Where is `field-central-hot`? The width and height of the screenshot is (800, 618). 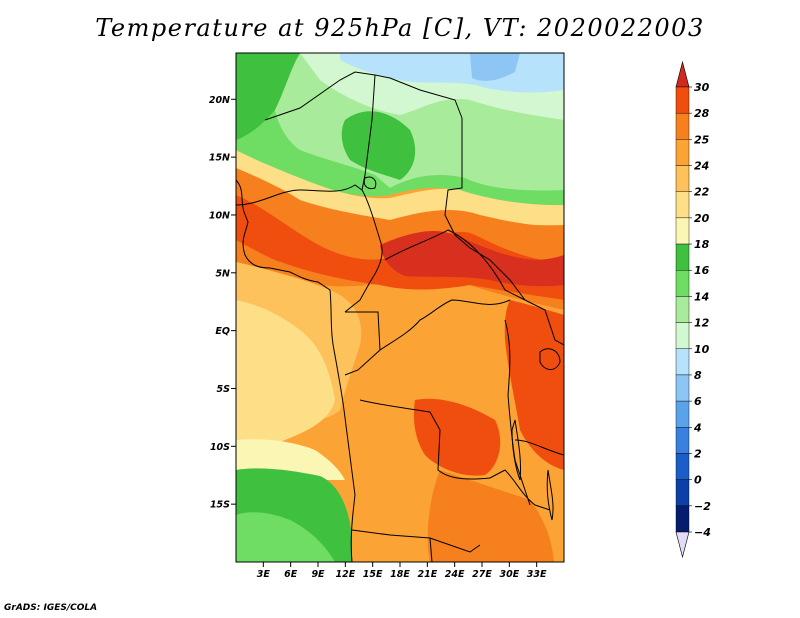
field-central-hot is located at coordinates (457, 437).